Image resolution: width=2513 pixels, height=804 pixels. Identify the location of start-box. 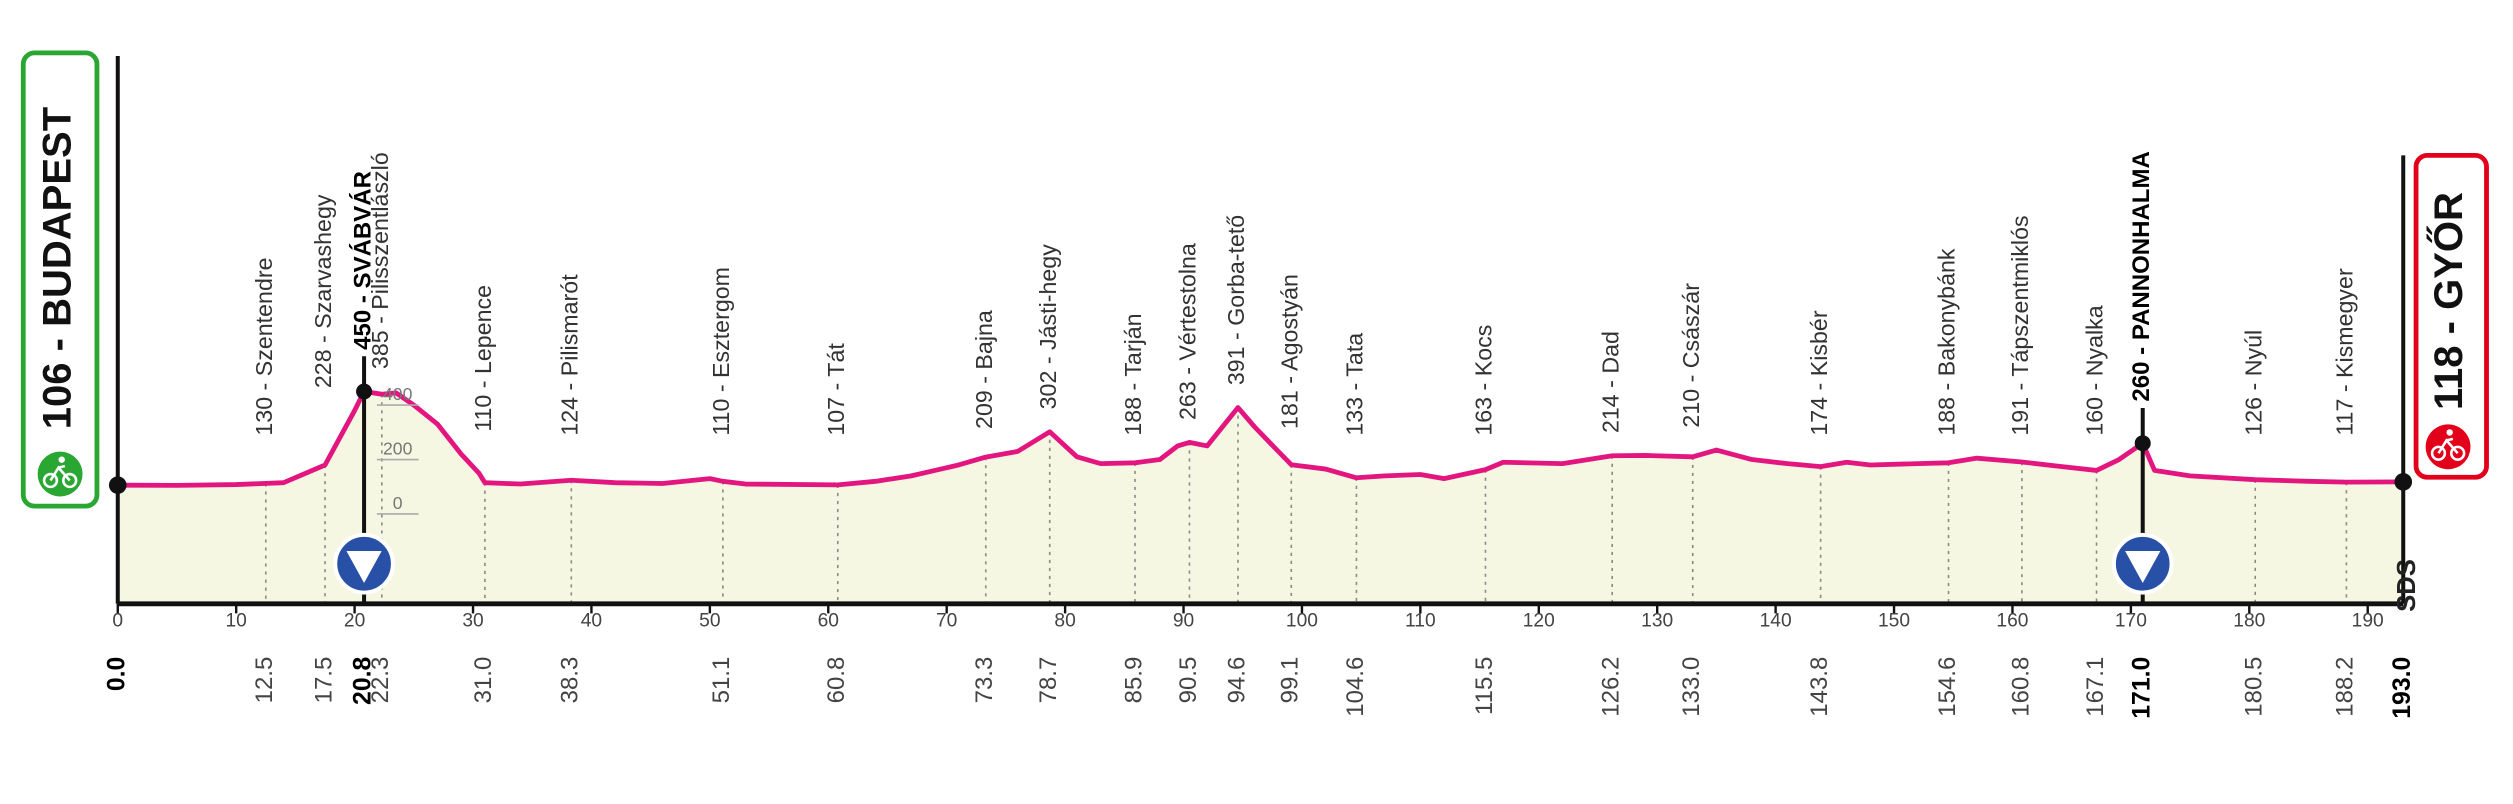
(60, 279).